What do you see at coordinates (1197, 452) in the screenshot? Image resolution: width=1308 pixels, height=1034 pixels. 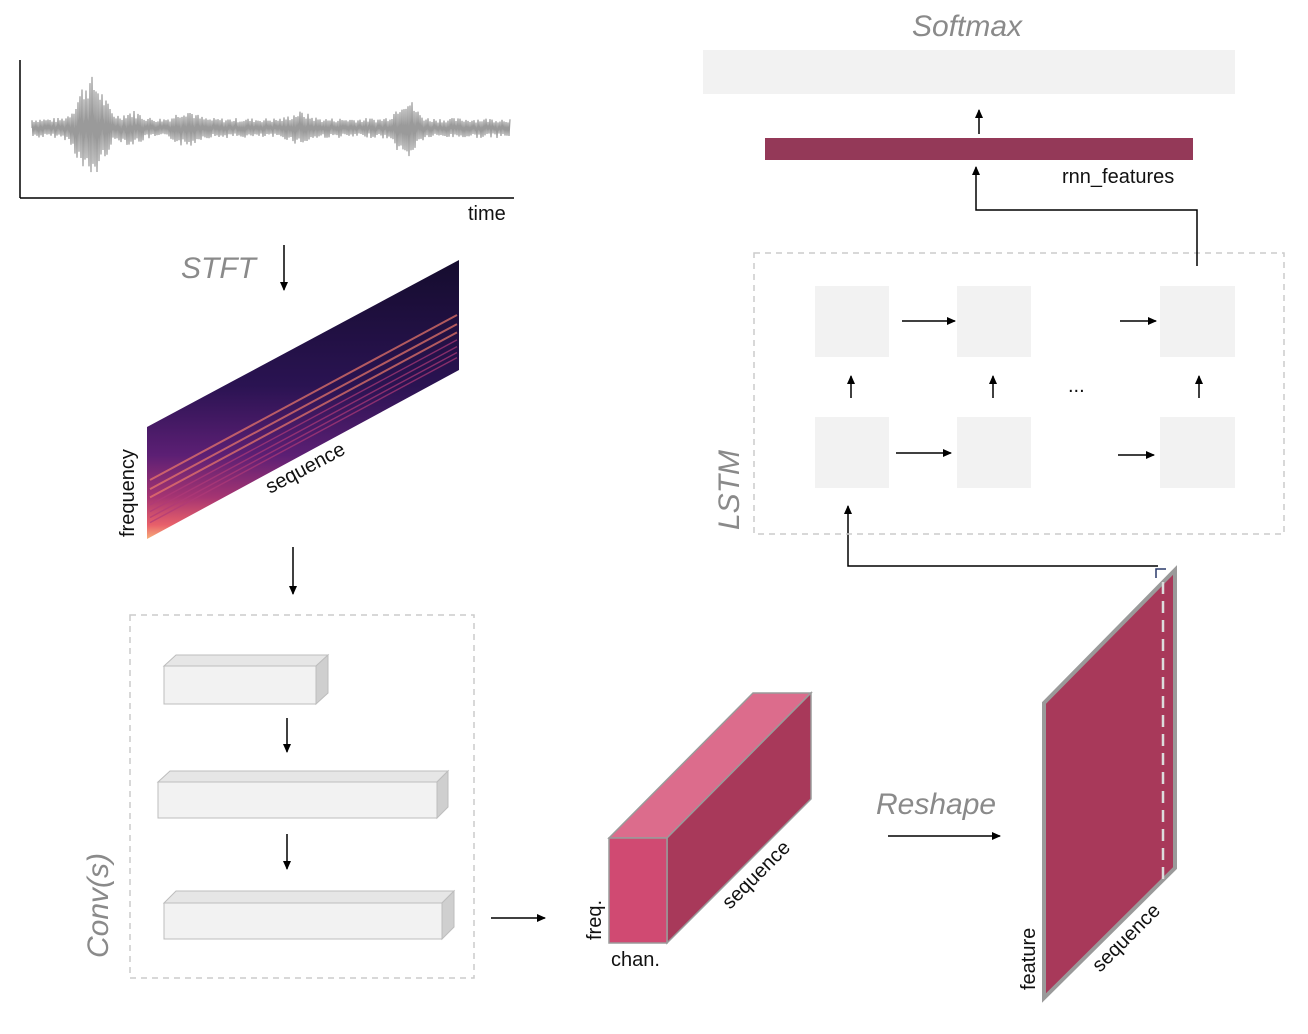 I see `lstm-cell-bottom-n` at bounding box center [1197, 452].